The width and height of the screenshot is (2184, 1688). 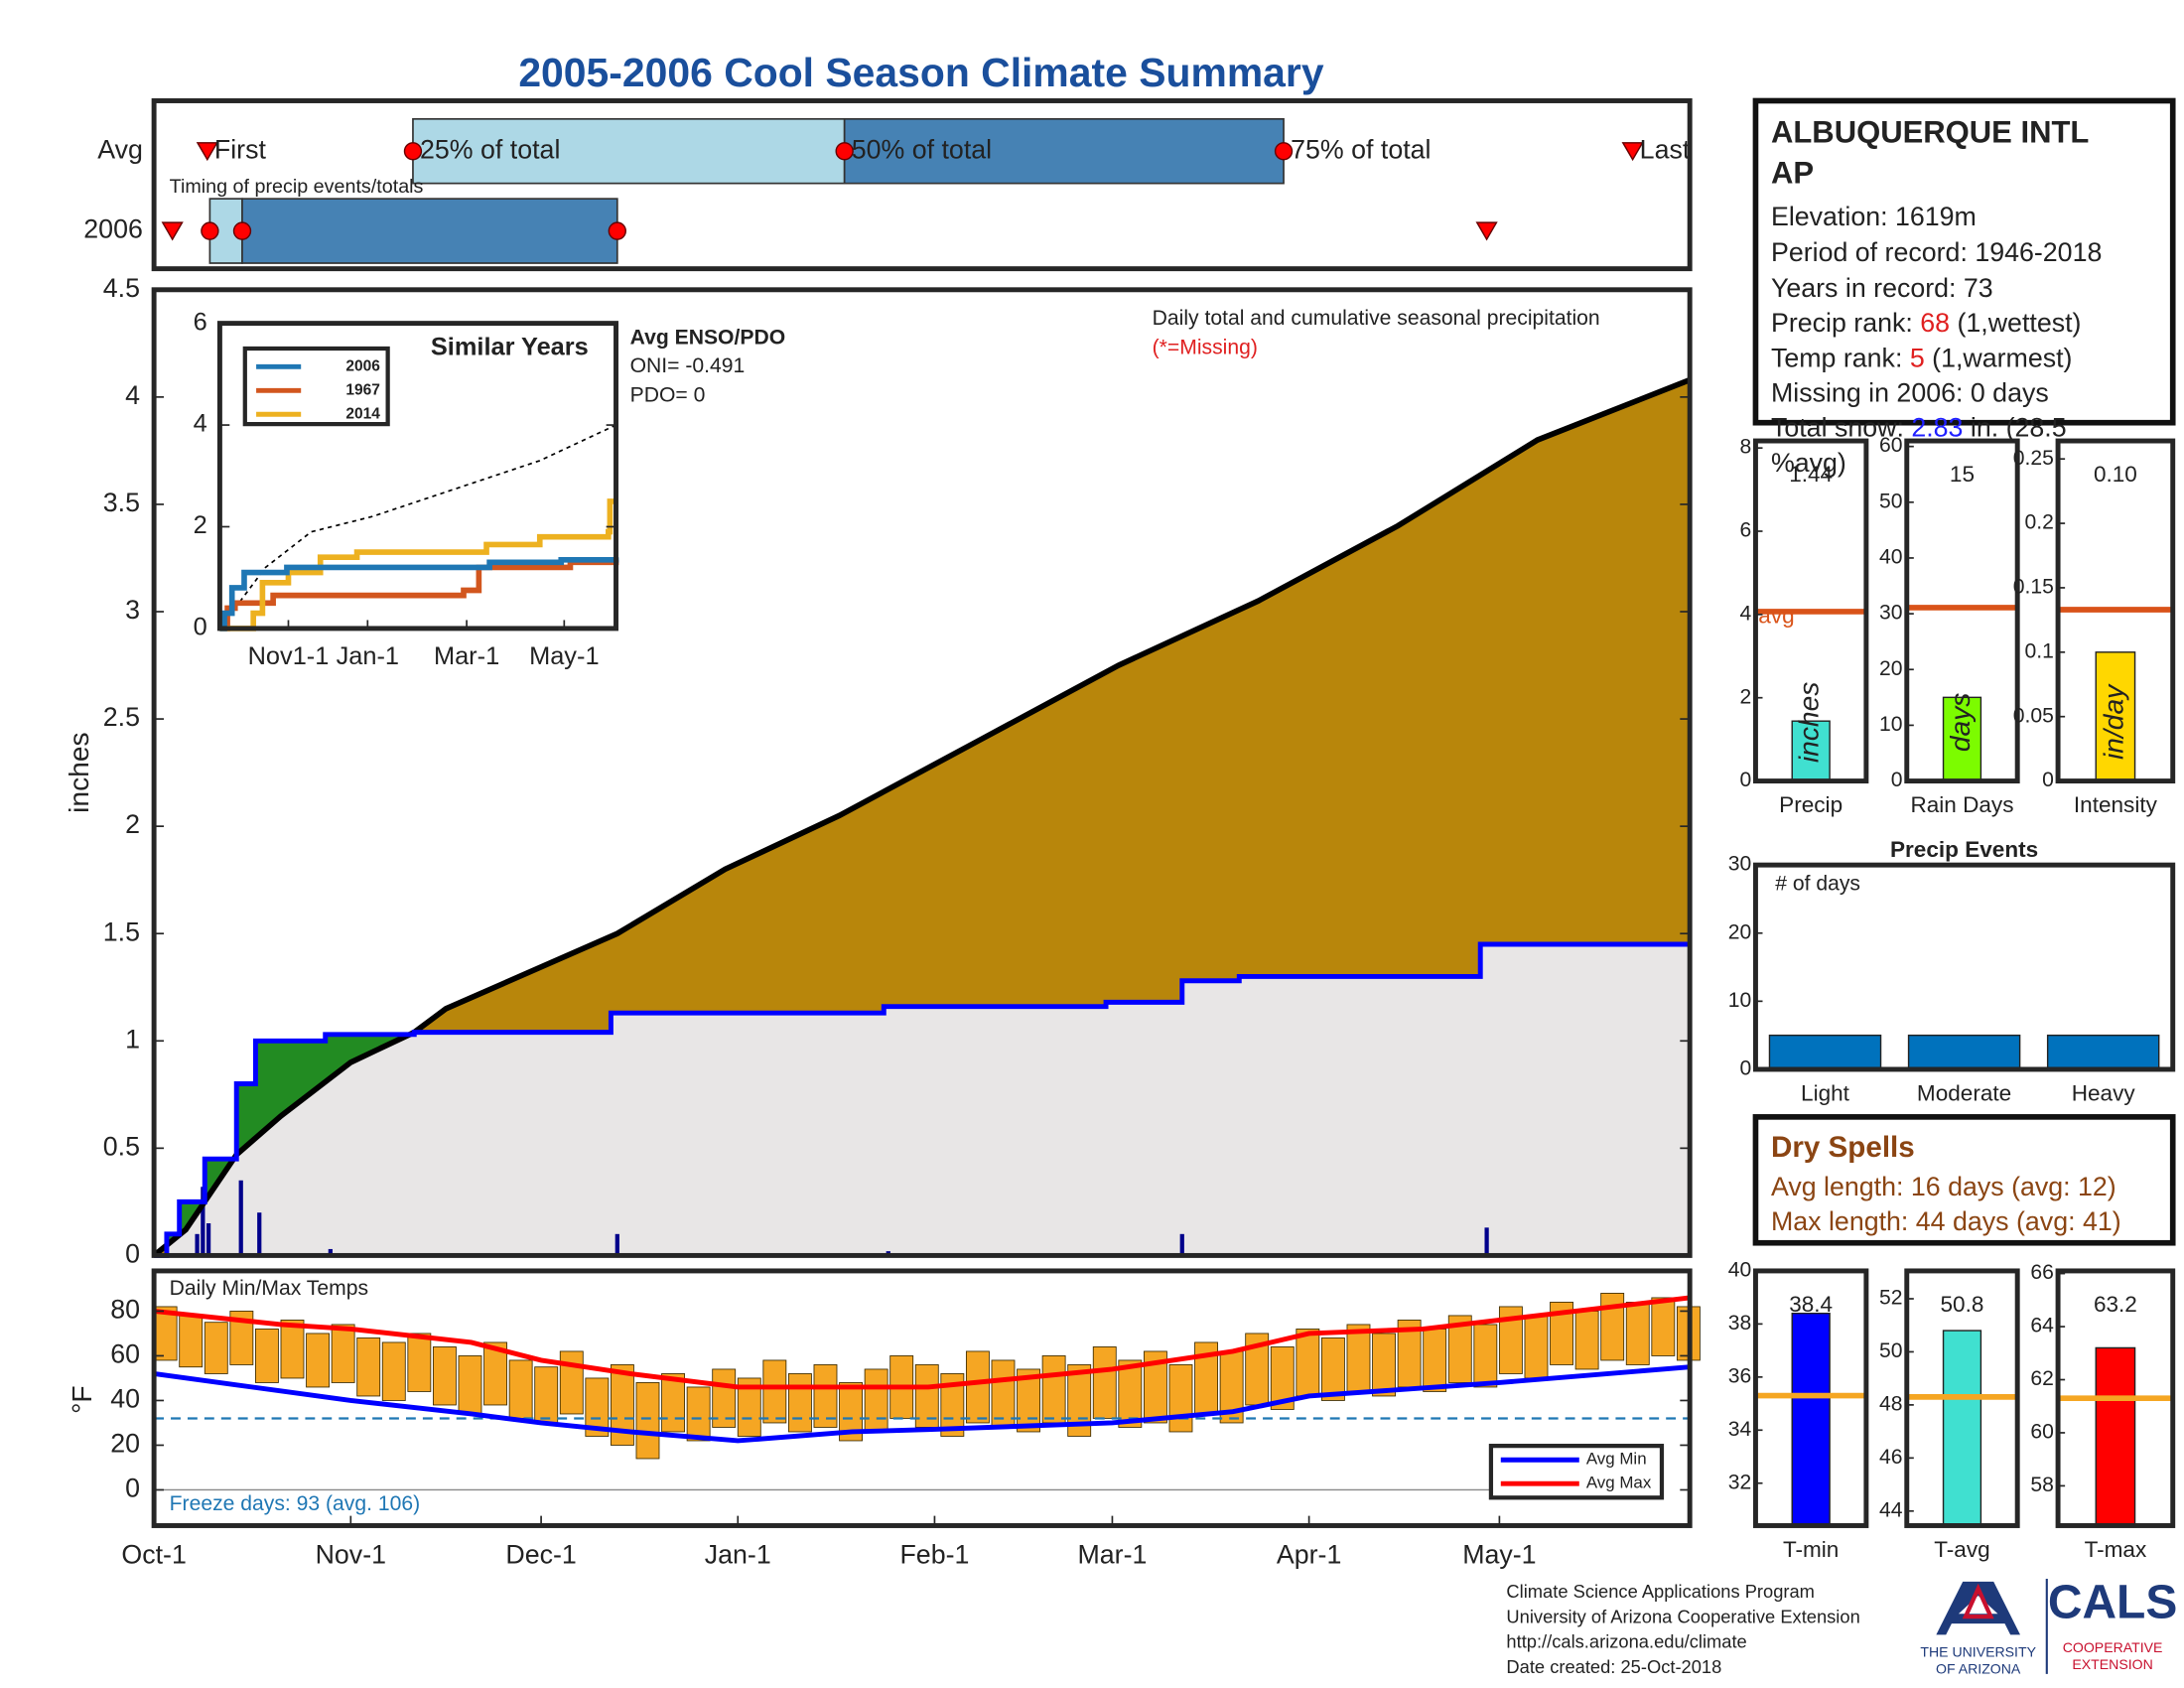 What do you see at coordinates (1891, 1509) in the screenshot?
I see `y-tick-label: 44` at bounding box center [1891, 1509].